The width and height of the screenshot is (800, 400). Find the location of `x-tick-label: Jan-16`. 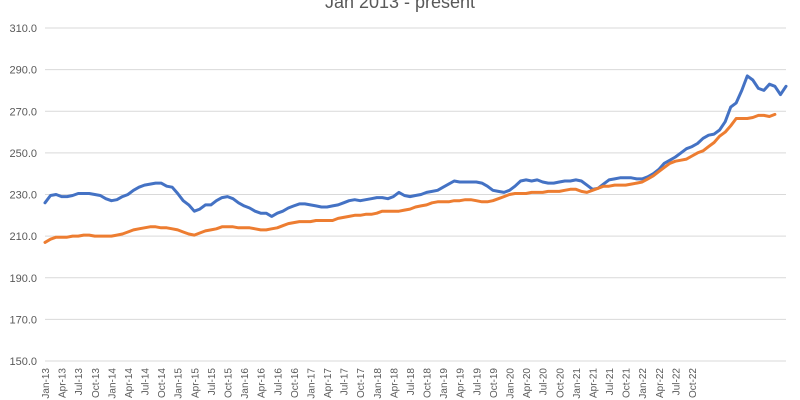

x-tick-label: Jan-16 is located at coordinates (245, 383).